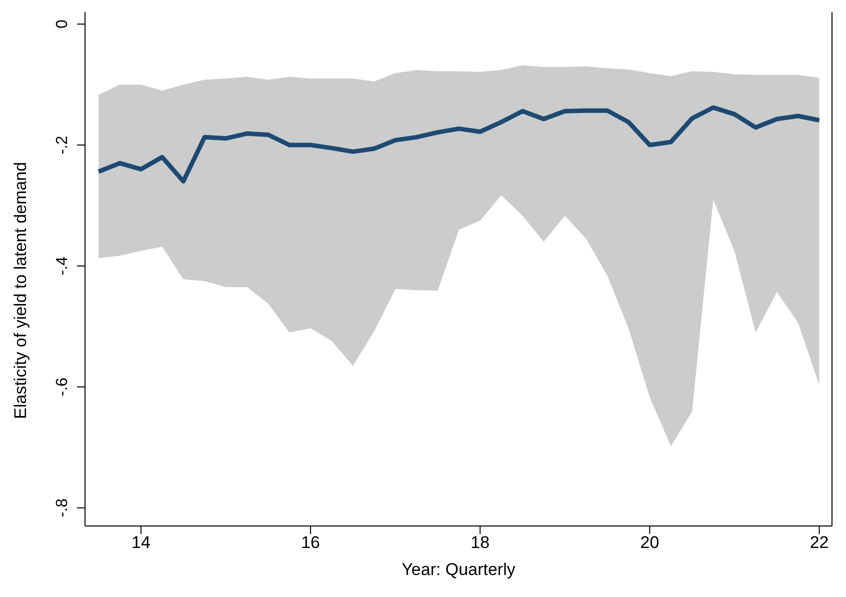  I want to click on y-tick-label: -.2, so click(62, 145).